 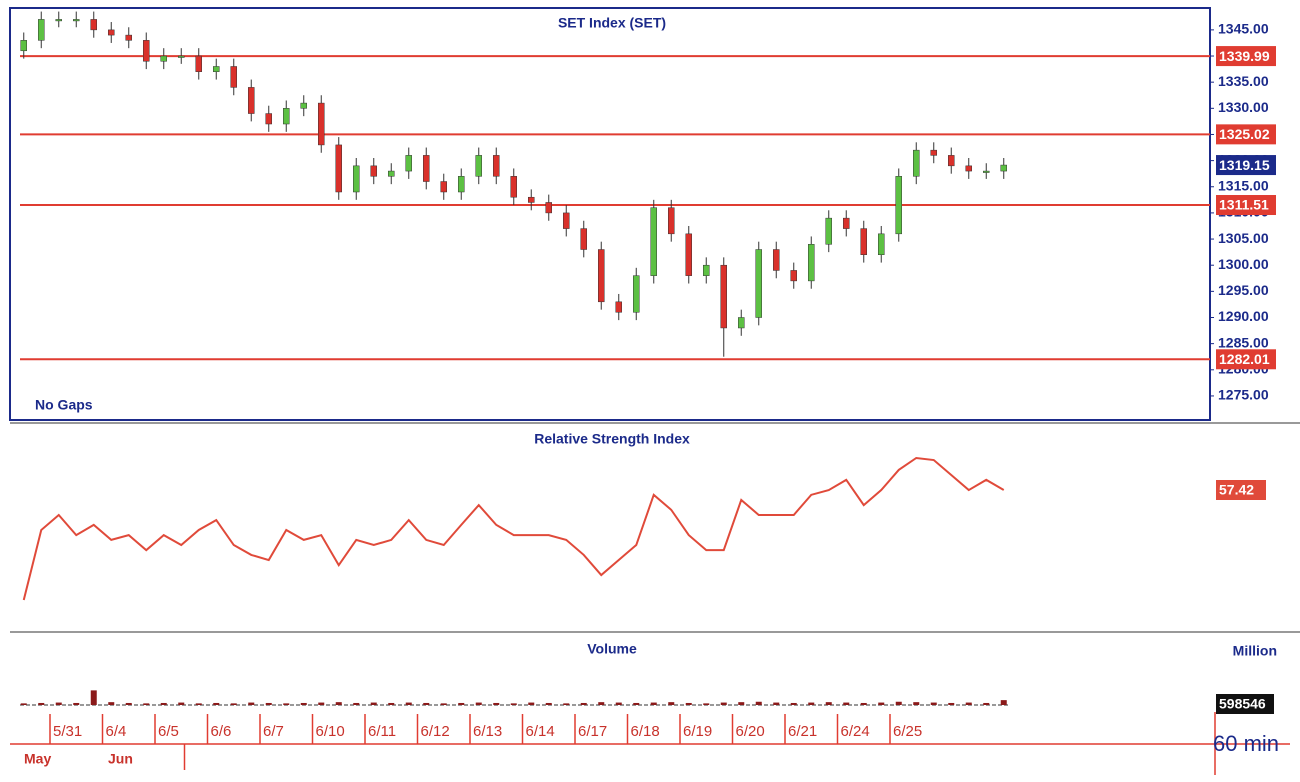 I want to click on level-label: 1311.51, so click(x=1244, y=205).